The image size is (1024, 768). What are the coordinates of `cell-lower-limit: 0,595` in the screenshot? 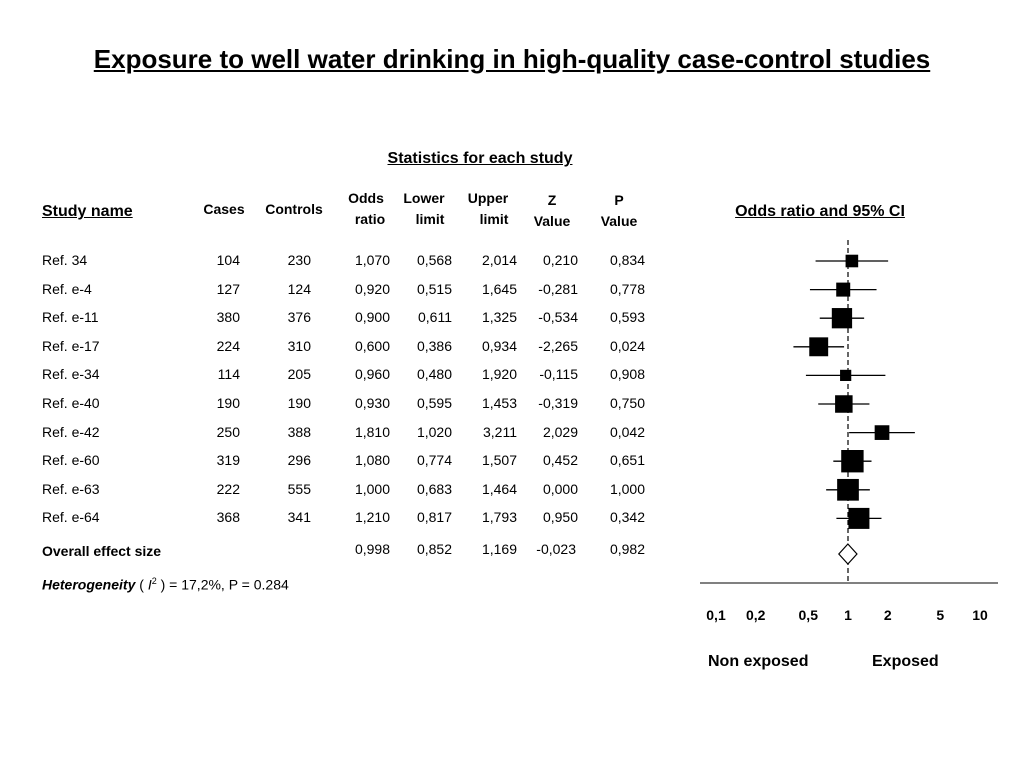 It's located at (434, 403).